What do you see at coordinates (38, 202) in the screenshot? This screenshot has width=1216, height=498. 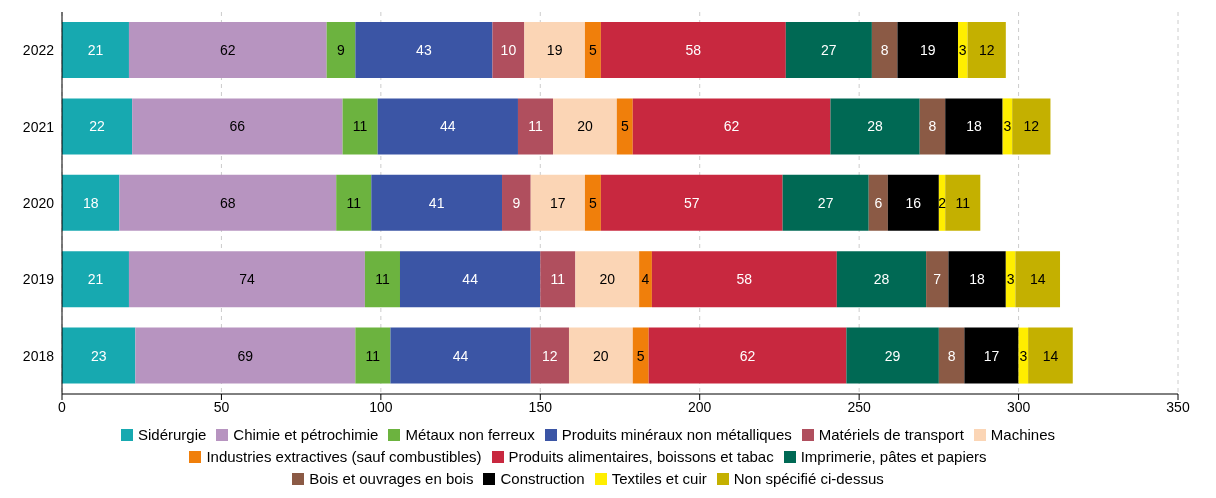 I see `y-tick-label: 2020` at bounding box center [38, 202].